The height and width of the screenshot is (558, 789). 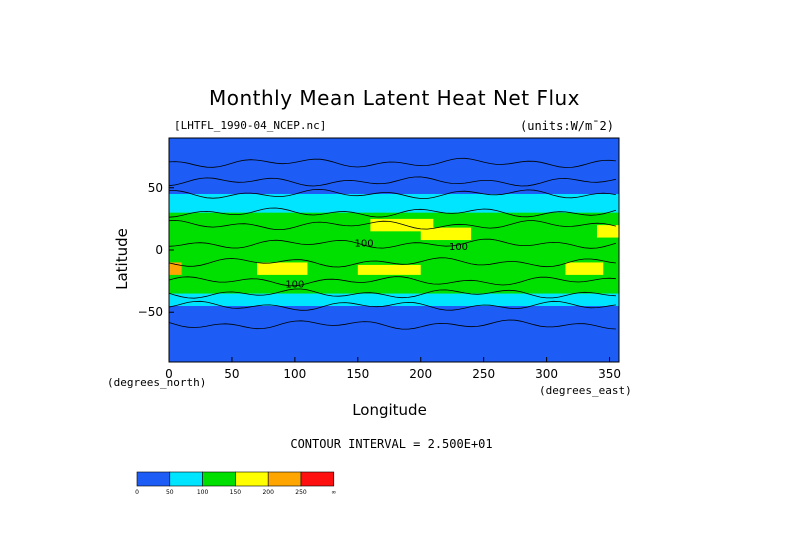 I want to click on colorbar-label: 50, so click(x=170, y=492).